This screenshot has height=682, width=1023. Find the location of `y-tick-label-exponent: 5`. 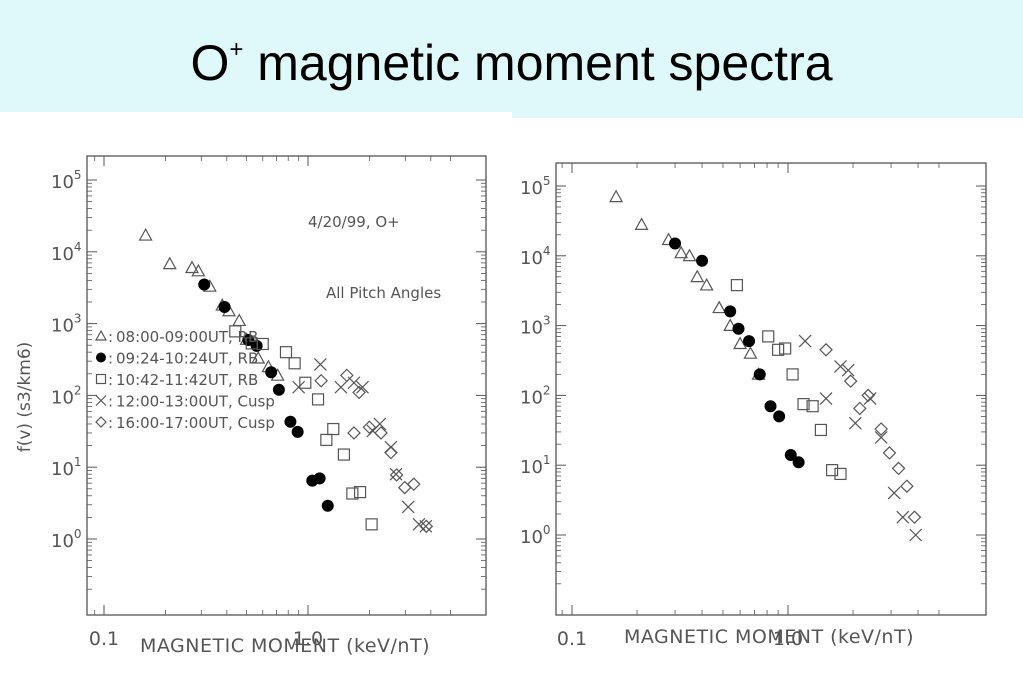

y-tick-label-exponent: 5 is located at coordinates (78, 175).